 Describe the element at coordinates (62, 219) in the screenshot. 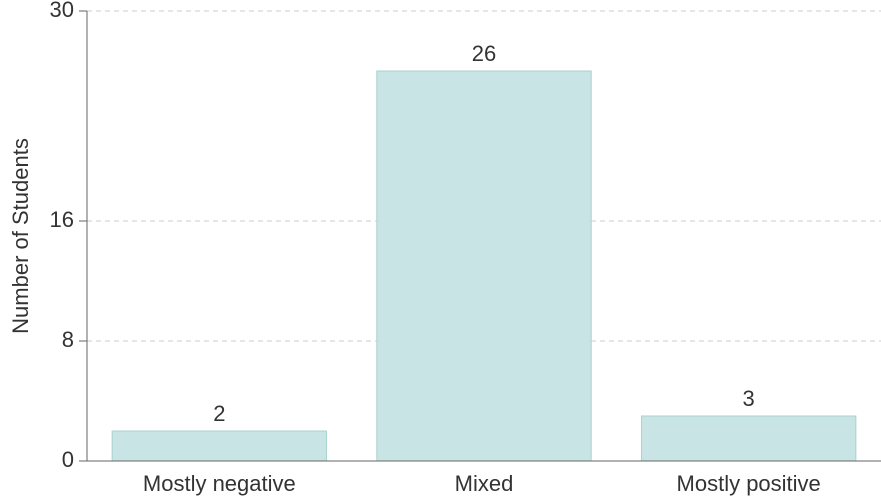

I see `y-tick-label: 16` at that location.